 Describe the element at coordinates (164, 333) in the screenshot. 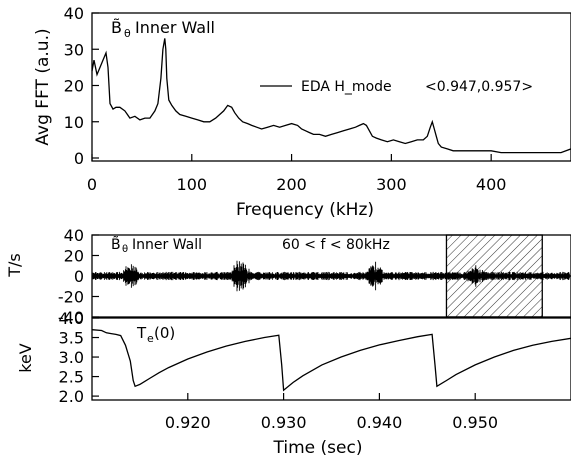

I see `temperature-annotation-suffix: (0)` at that location.